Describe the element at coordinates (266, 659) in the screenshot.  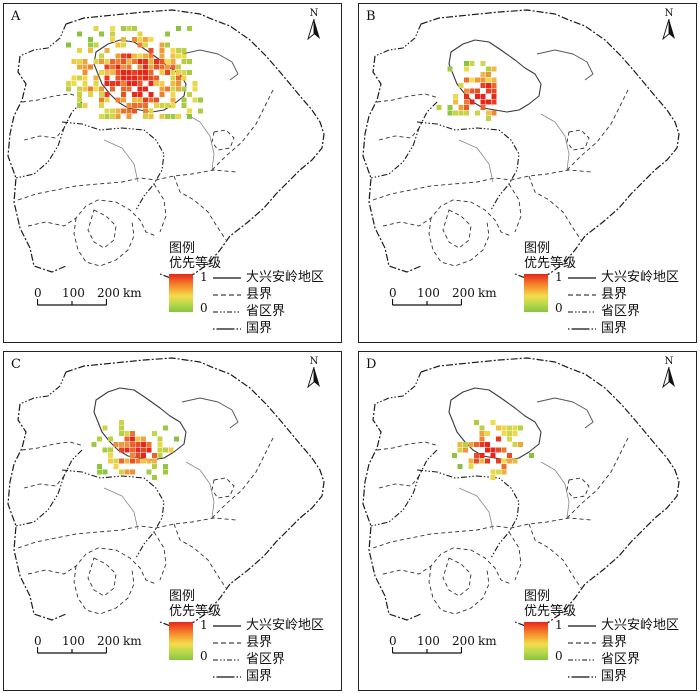
I see `legend-item-label: 省区界` at that location.